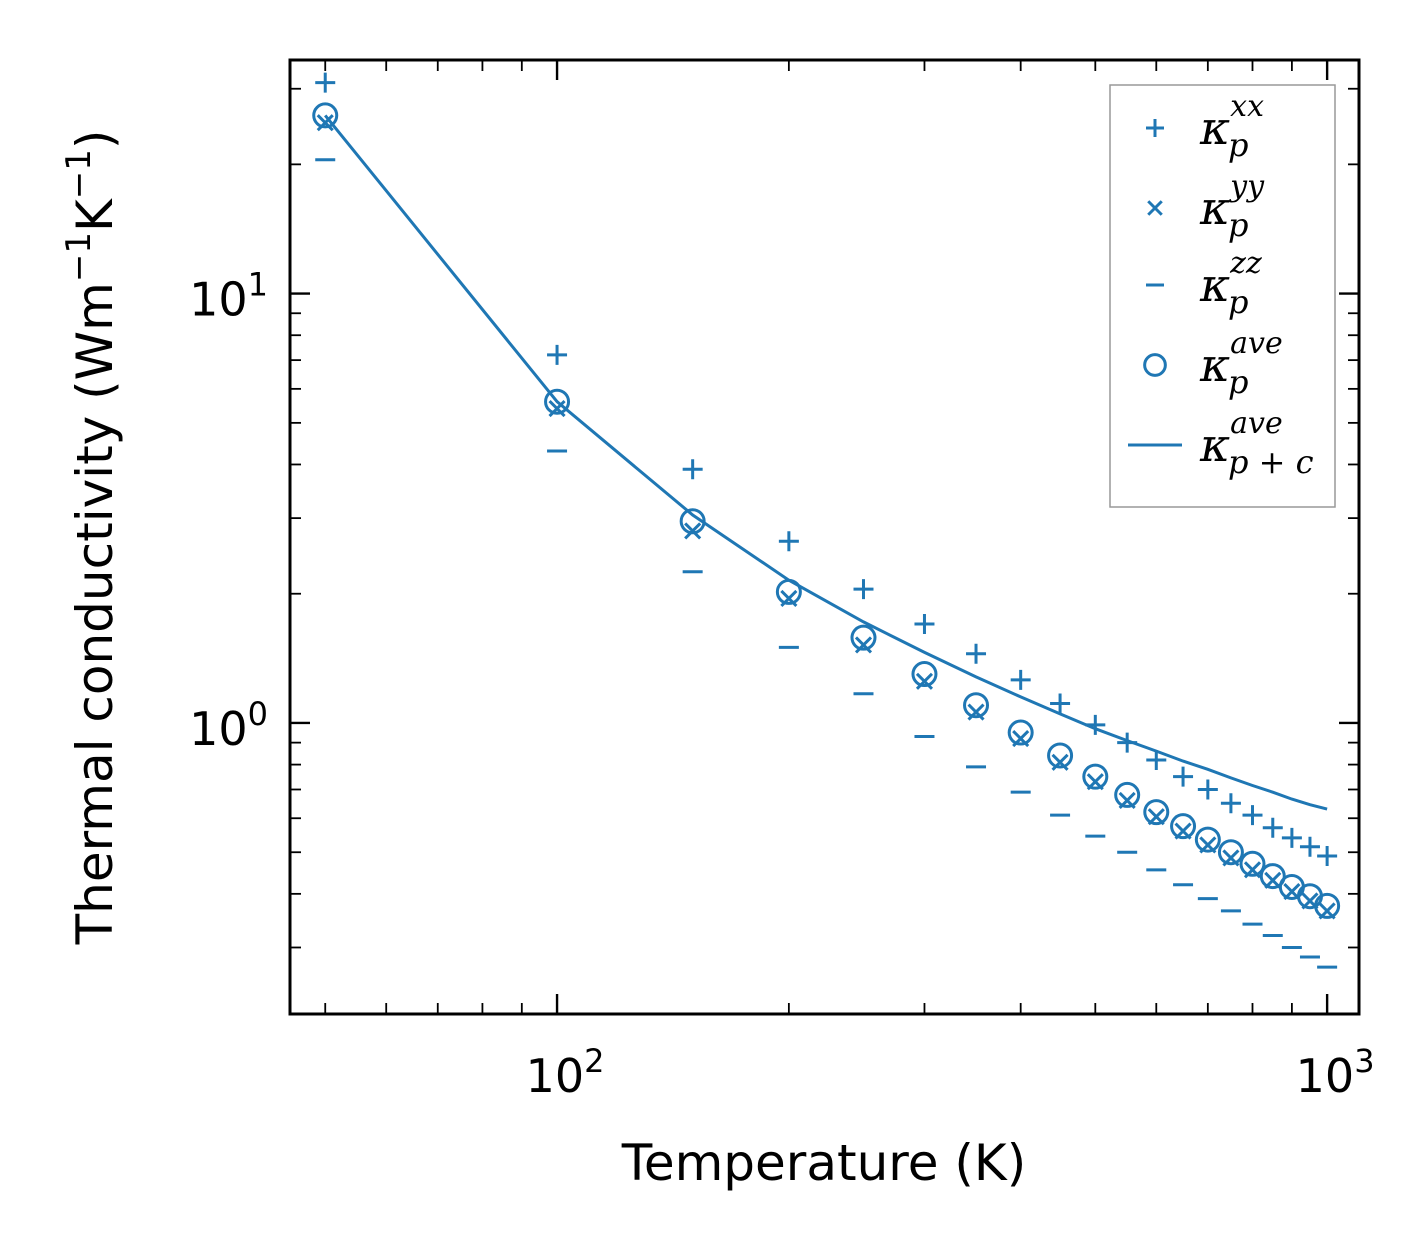 The width and height of the screenshot is (1421, 1254). What do you see at coordinates (1231, 126) in the screenshot?
I see `legend-label-kappa_p_xx: κxx p` at bounding box center [1231, 126].